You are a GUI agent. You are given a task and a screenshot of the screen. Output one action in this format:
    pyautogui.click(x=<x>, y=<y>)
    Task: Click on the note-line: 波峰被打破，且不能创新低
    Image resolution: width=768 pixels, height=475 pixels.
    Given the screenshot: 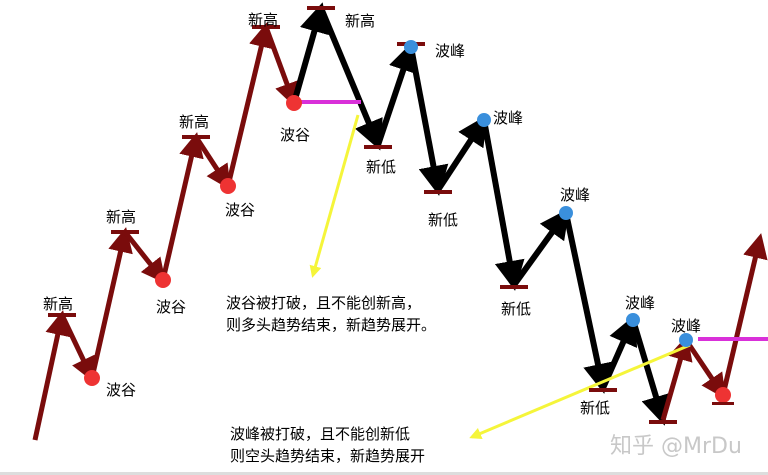 What is the action you would take?
    pyautogui.click(x=320, y=434)
    